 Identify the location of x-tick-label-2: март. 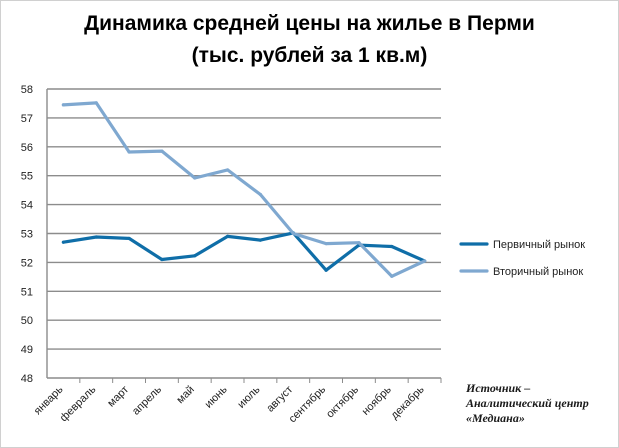
(118, 397).